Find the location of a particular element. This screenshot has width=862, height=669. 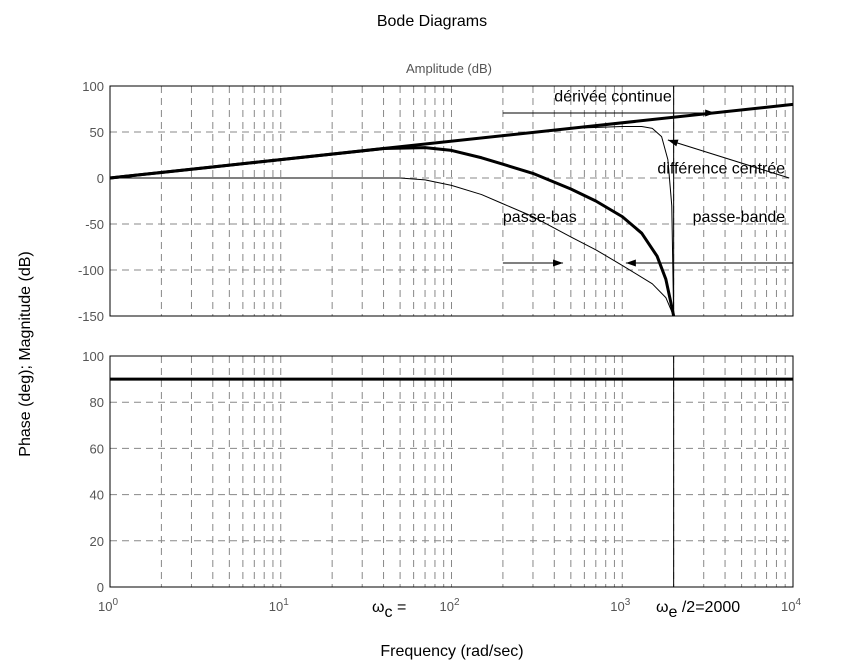

omega-e-symbol: ω is located at coordinates (662, 607).